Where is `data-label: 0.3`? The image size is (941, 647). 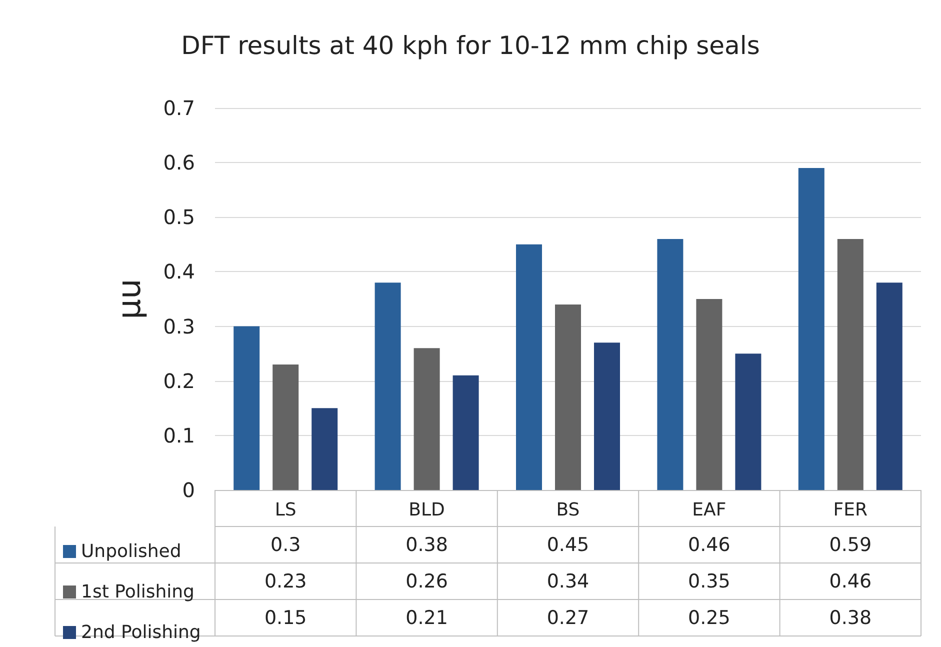 data-label: 0.3 is located at coordinates (285, 545).